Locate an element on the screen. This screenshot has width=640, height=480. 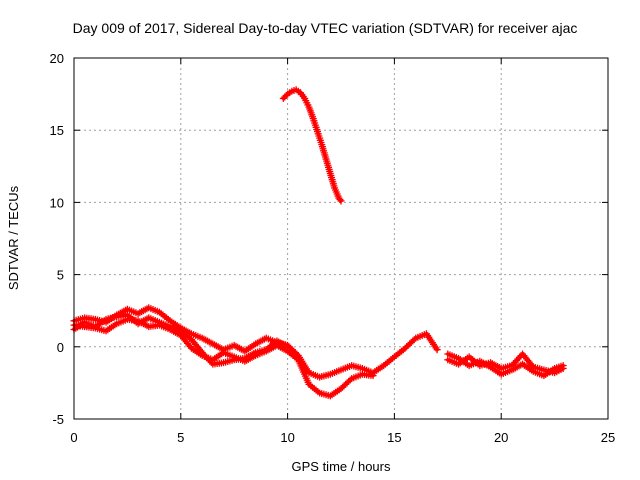
series-track-e is located at coordinates (505, 363).